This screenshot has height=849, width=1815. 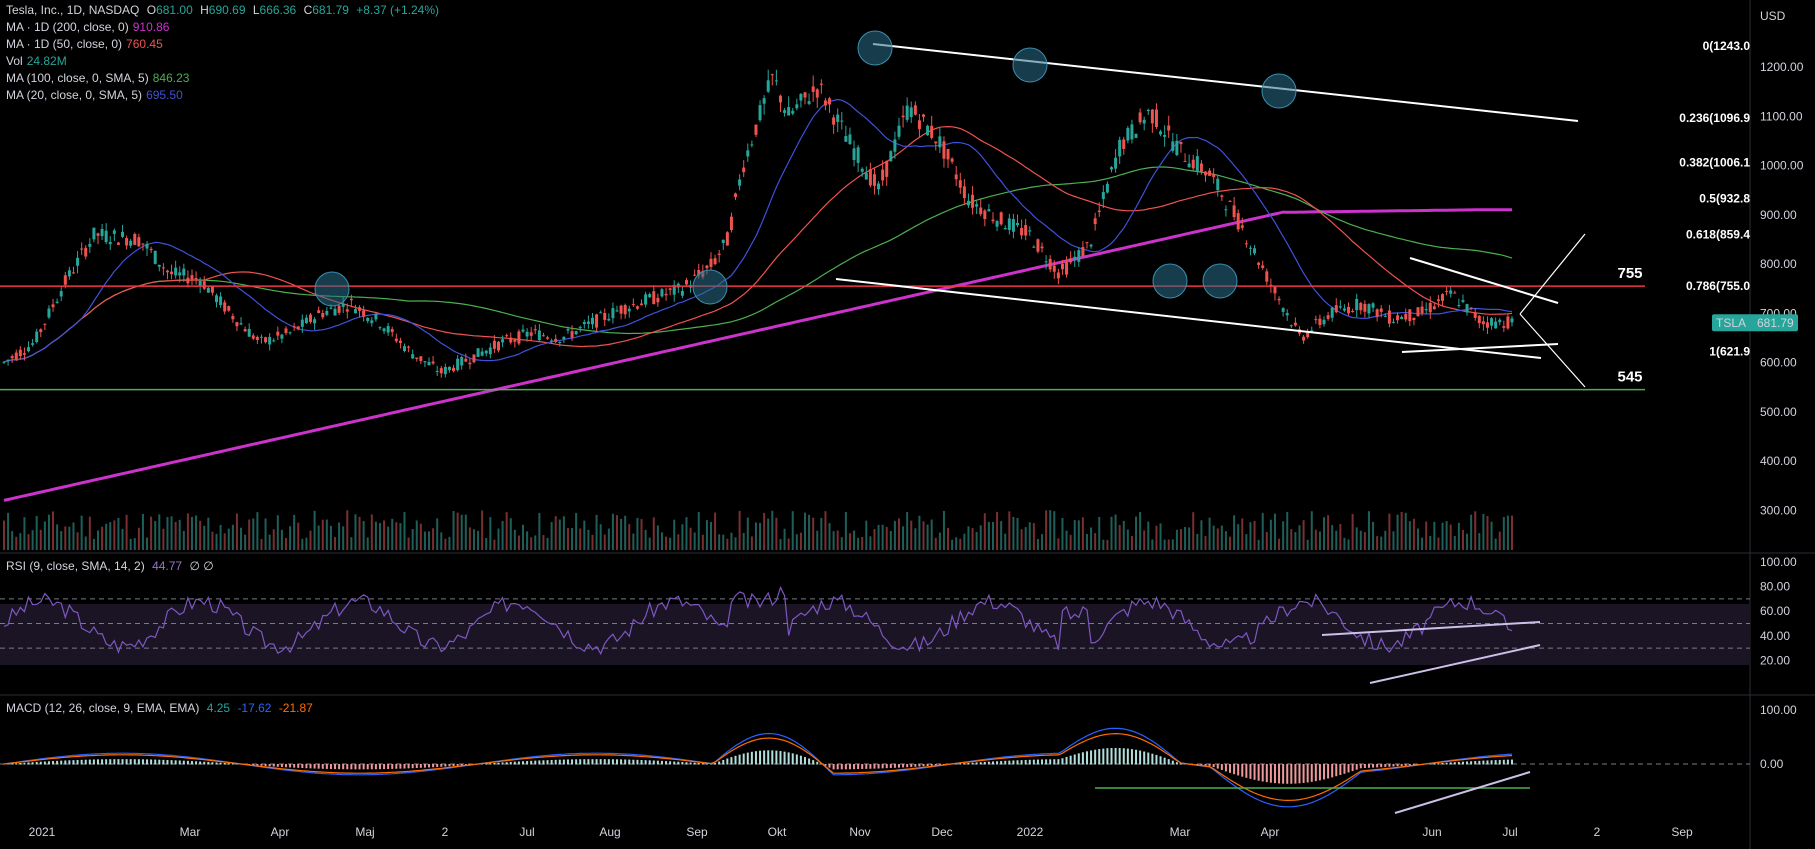 What do you see at coordinates (99, 61) in the screenshot?
I see `indicator-legend-row: Vol 24.82M` at bounding box center [99, 61].